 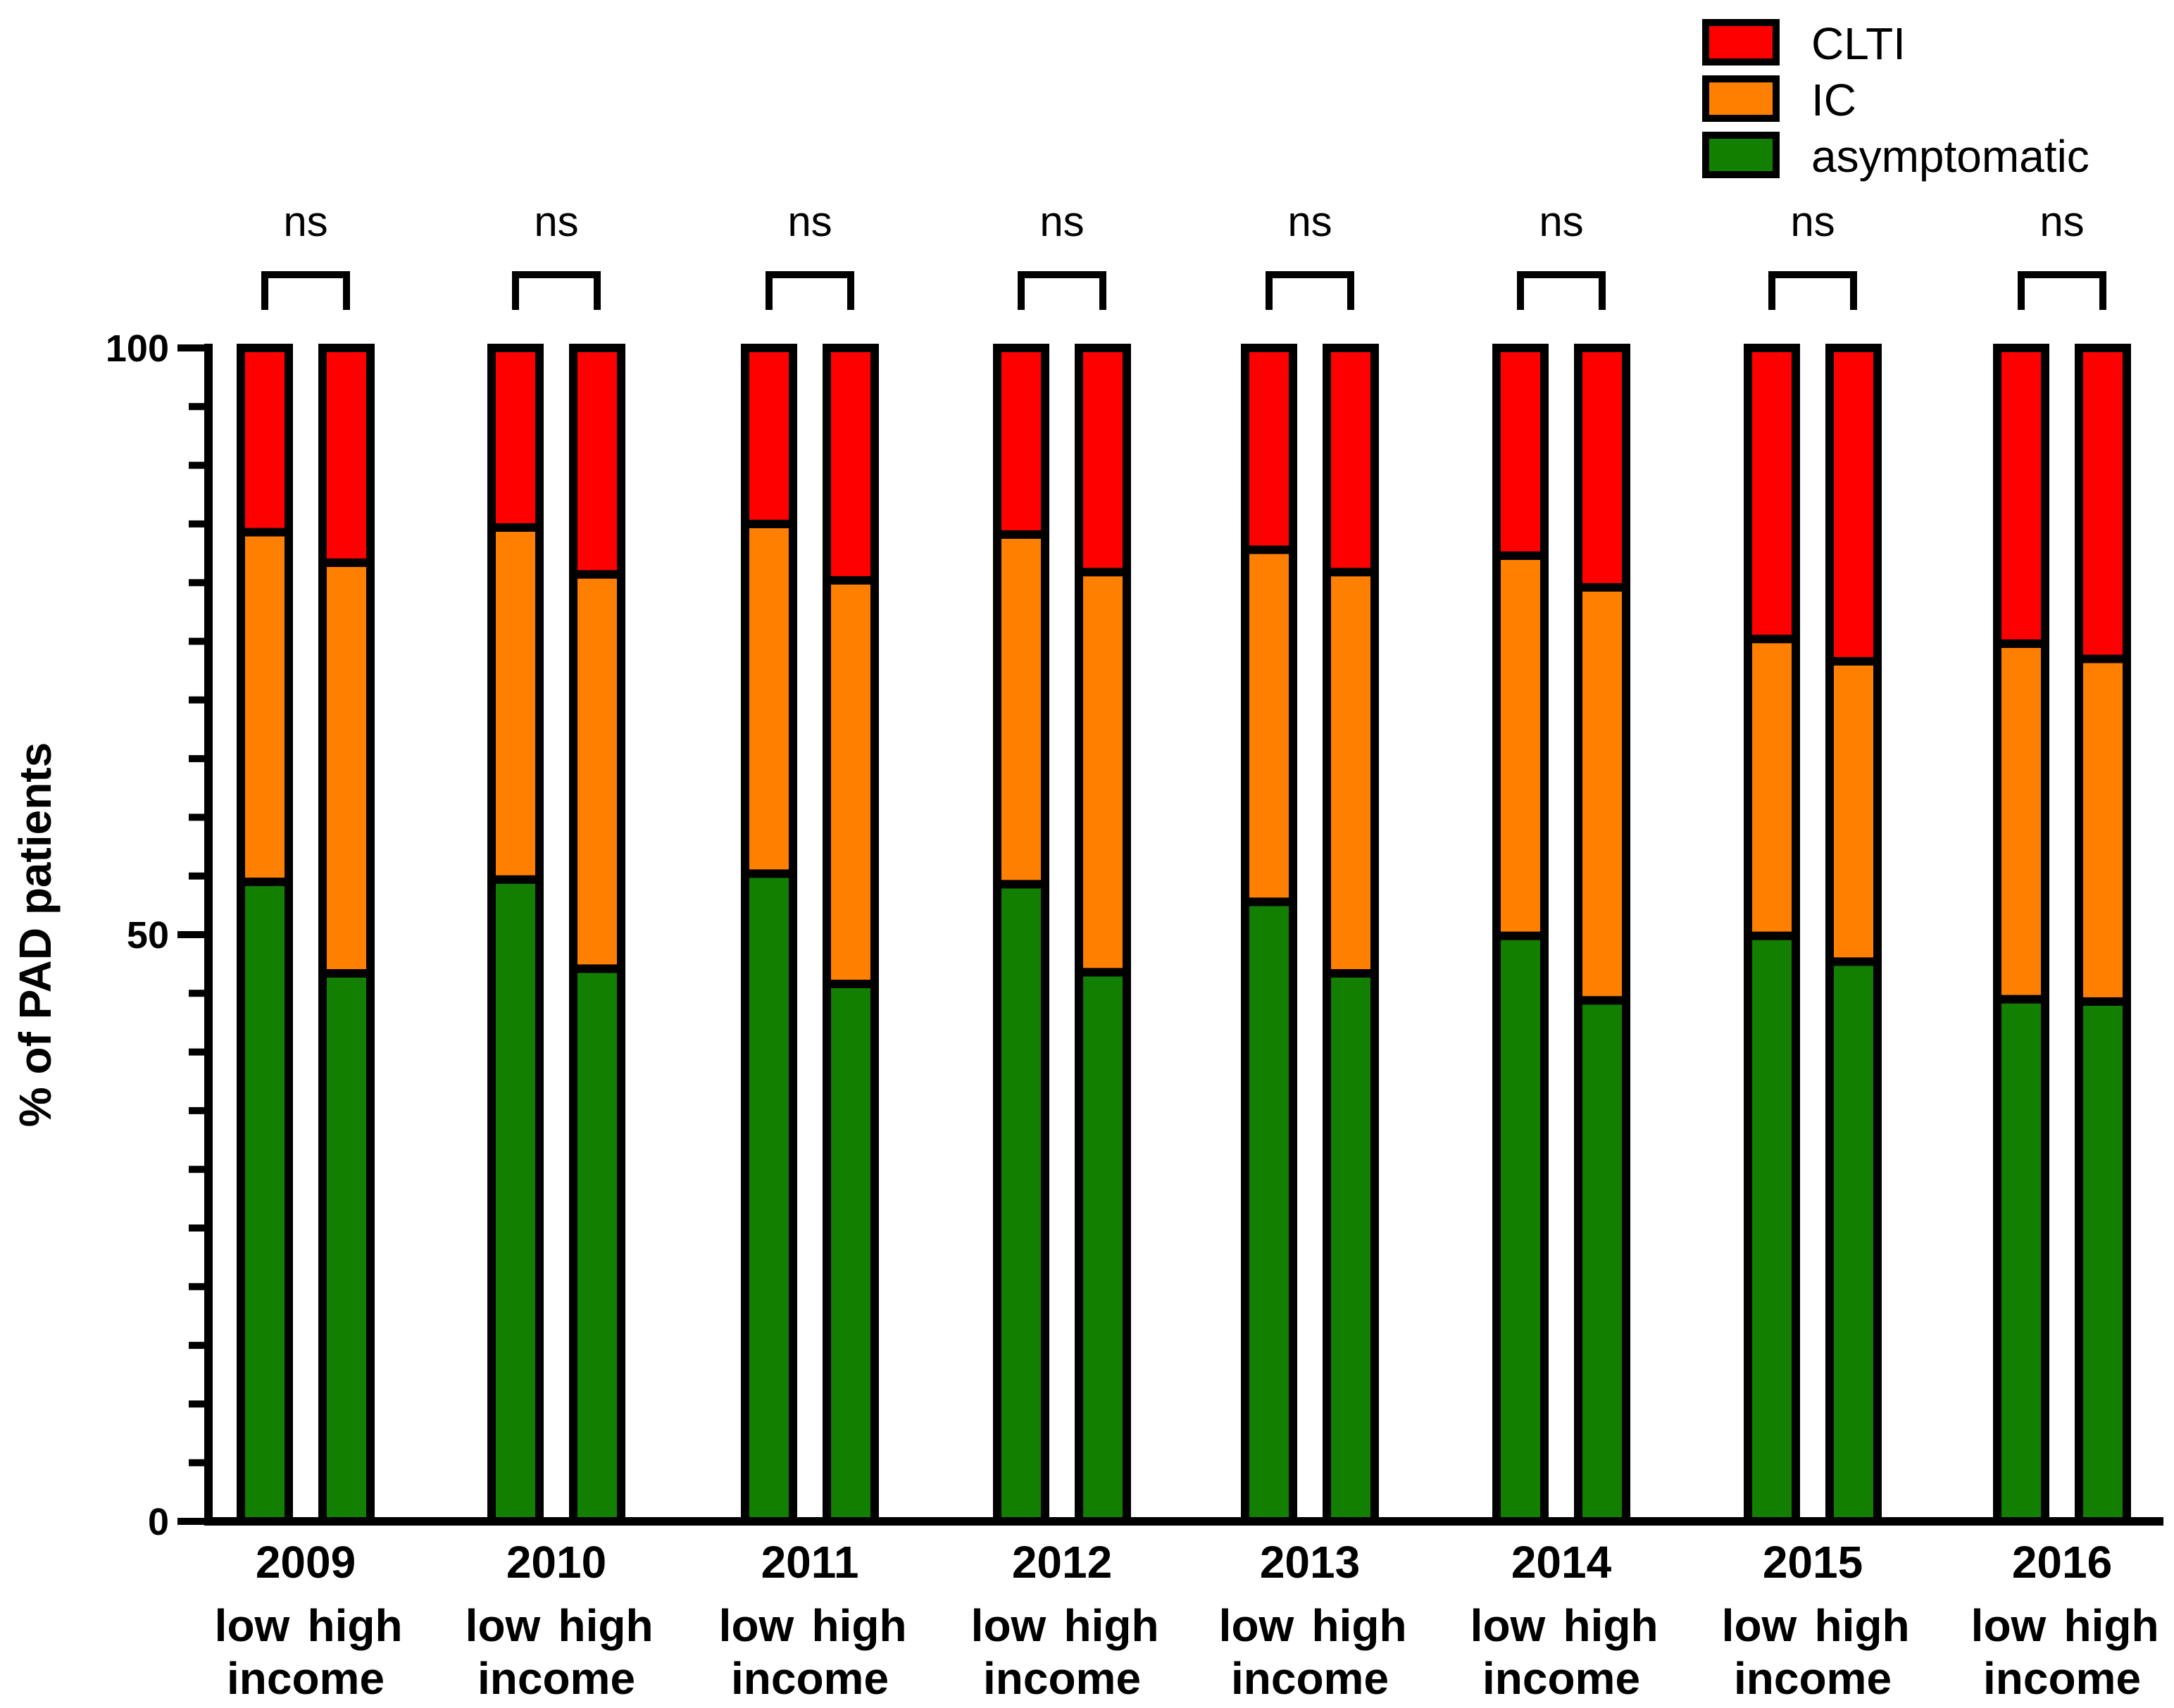 I want to click on legend: CLTI IC asymptomatic, so click(x=1896, y=100).